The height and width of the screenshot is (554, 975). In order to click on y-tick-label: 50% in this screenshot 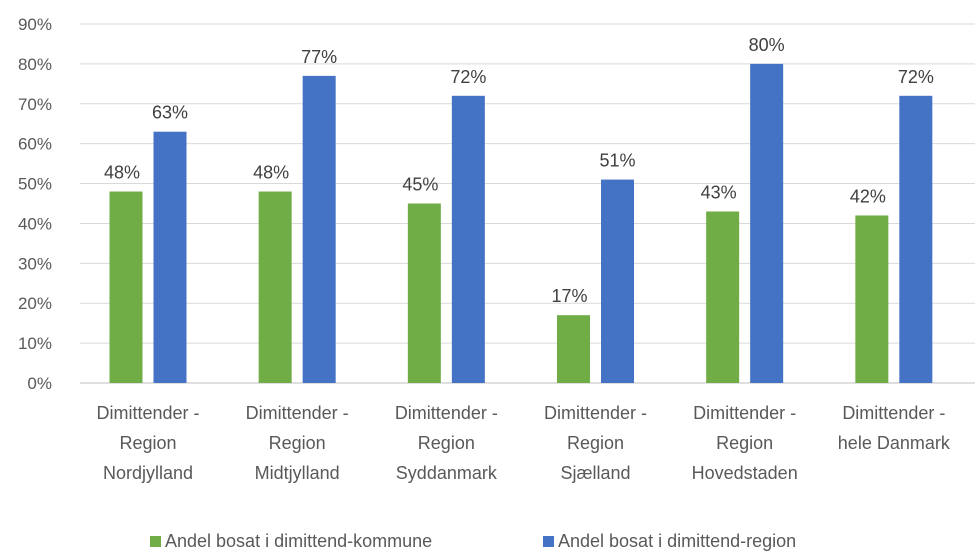, I will do `click(35, 184)`.